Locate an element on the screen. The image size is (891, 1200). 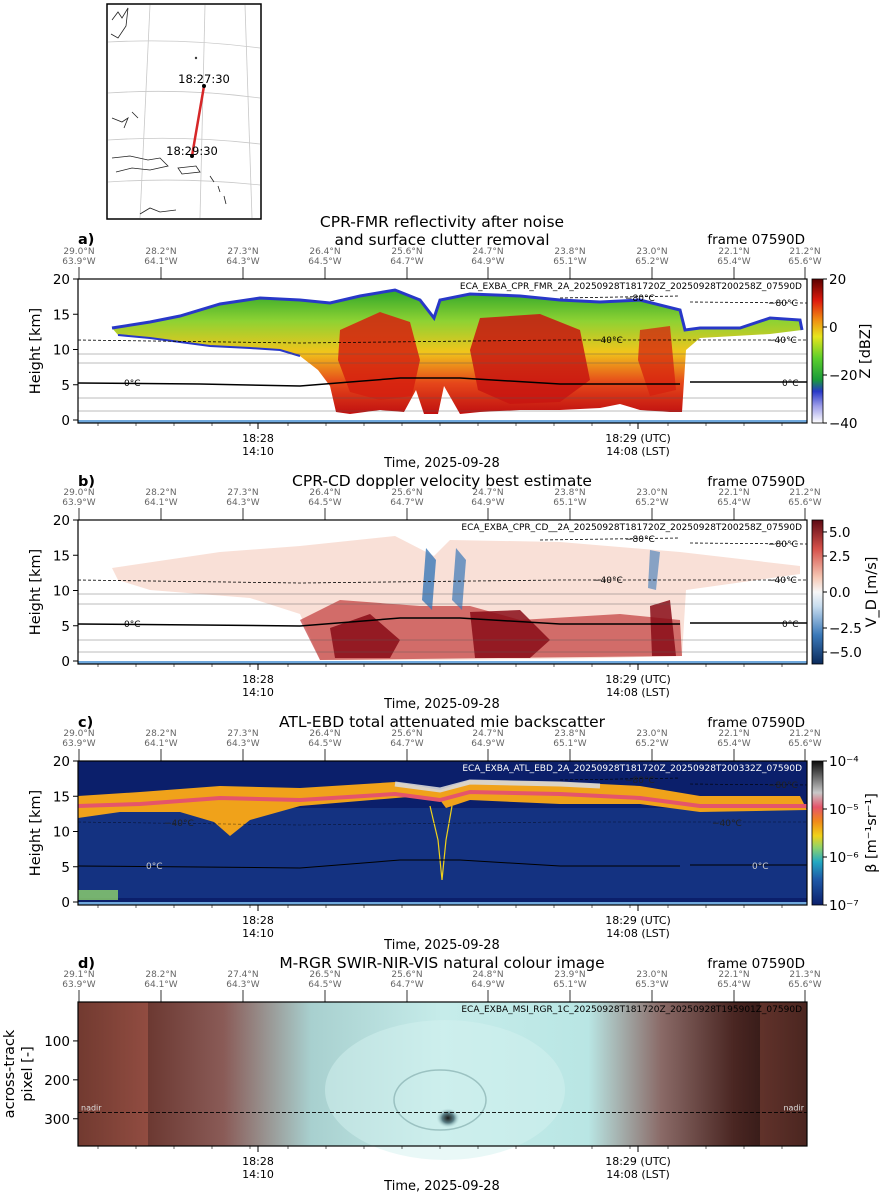
panel-c-isotherm-minus80 is located at coordinates (683, 781).